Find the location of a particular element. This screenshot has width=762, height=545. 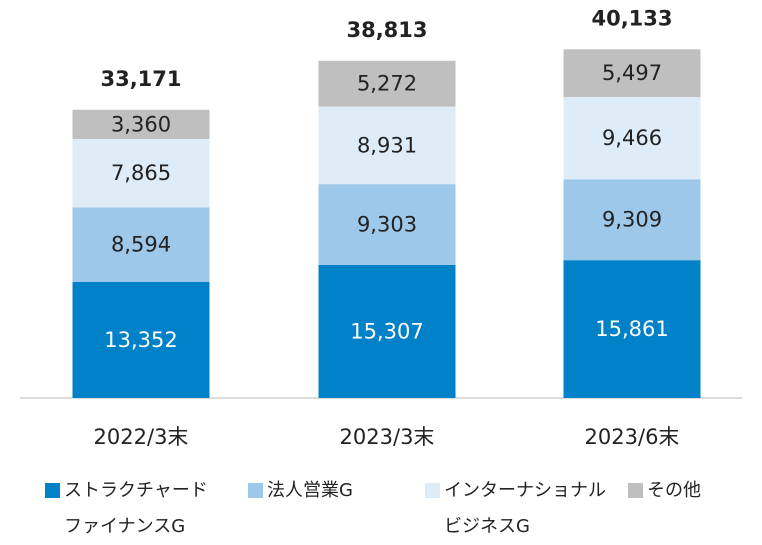

total-label: 38,813 is located at coordinates (386, 30).